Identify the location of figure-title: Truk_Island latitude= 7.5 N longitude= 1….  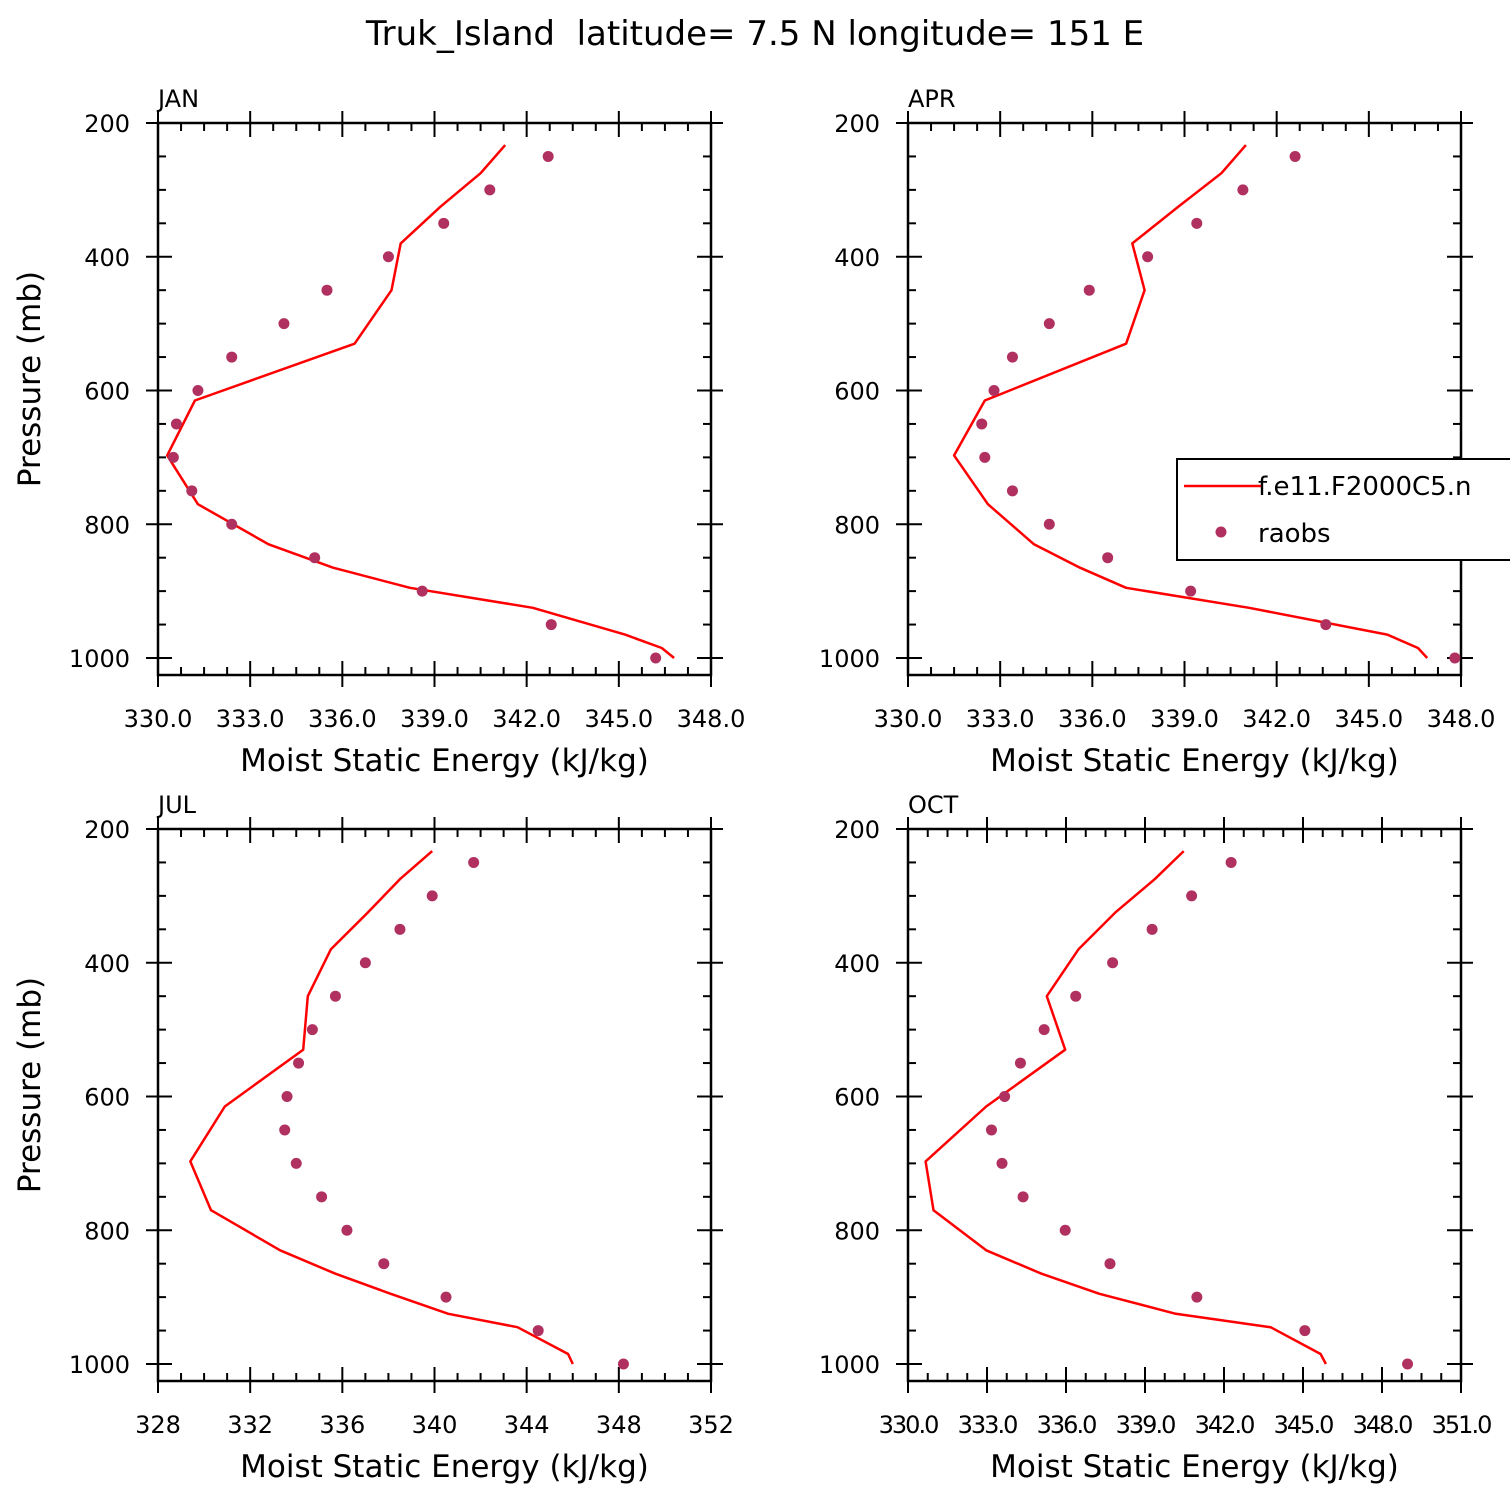
(754, 34).